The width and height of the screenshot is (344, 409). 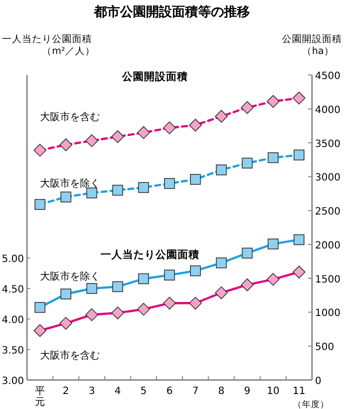 What do you see at coordinates (143, 391) in the screenshot?
I see `x-tick-label: 5` at bounding box center [143, 391].